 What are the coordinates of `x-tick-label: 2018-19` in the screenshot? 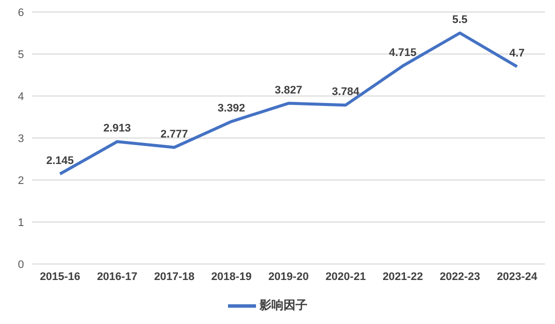 It's located at (231, 276).